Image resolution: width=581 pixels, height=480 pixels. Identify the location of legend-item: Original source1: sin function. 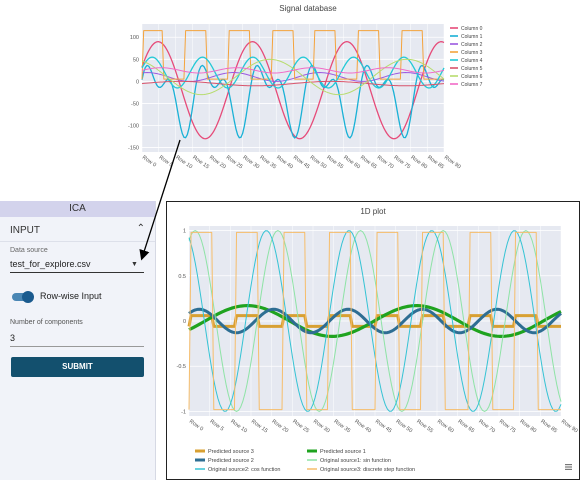
(355, 461).